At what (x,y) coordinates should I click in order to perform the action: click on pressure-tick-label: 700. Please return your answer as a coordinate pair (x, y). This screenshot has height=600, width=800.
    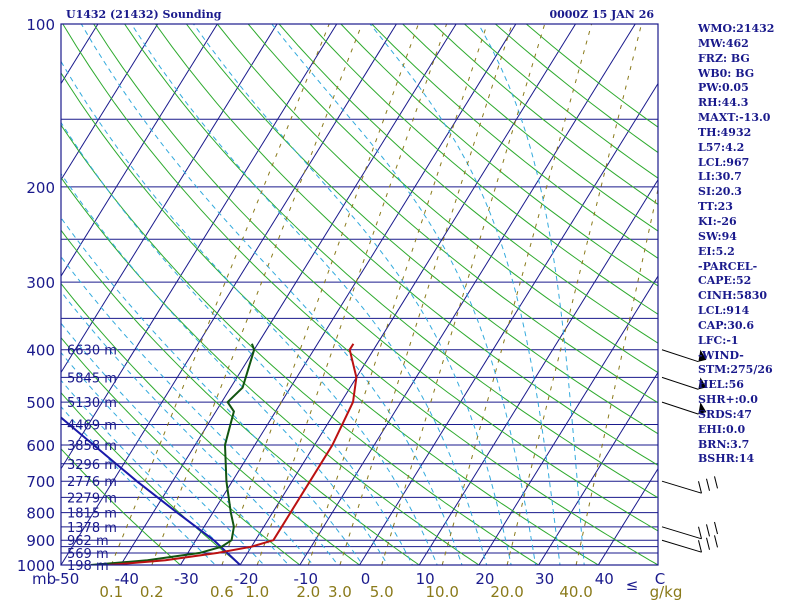
    Looking at the image, I should click on (40, 482).